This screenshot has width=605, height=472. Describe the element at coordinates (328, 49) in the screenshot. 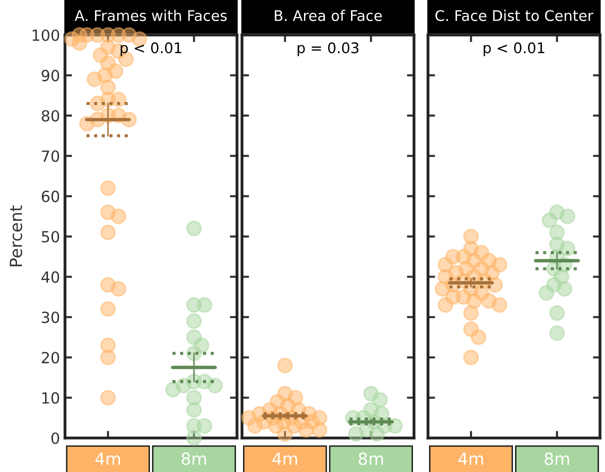

I see `annotation: p = 0.03` at that location.